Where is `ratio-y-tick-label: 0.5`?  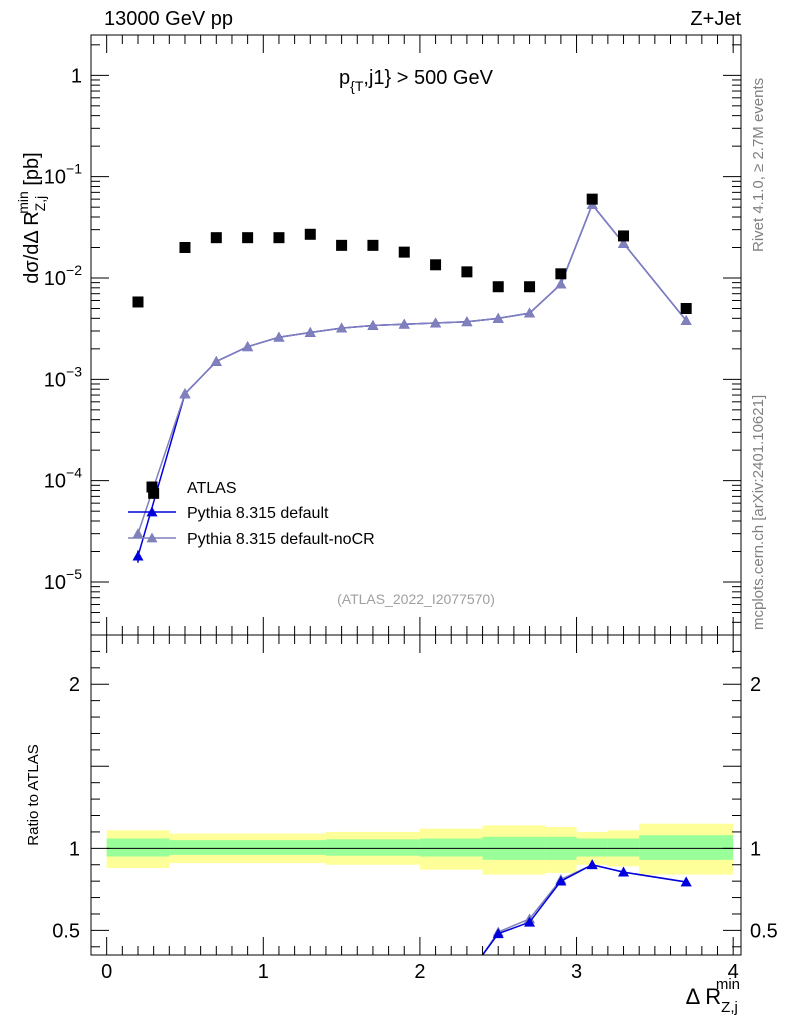 ratio-y-tick-label: 0.5 is located at coordinates (66, 931).